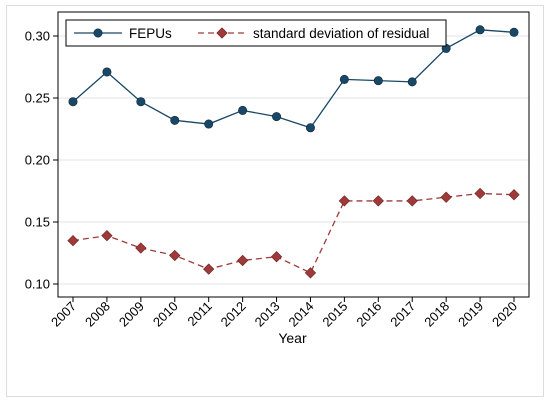 The height and width of the screenshot is (404, 550). What do you see at coordinates (292, 338) in the screenshot?
I see `x-axis-title: Year` at bounding box center [292, 338].